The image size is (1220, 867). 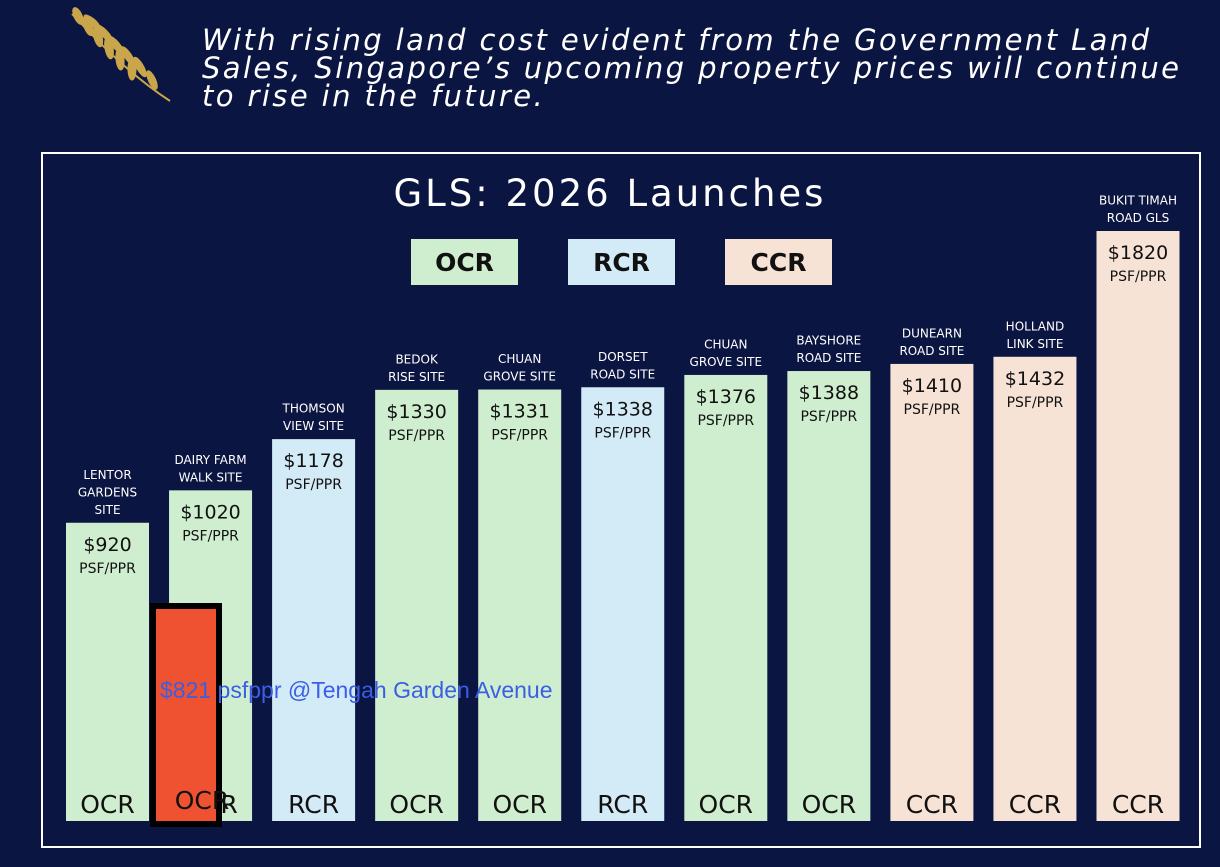 I want to click on highlight-bar-tengah, so click(x=186, y=715).